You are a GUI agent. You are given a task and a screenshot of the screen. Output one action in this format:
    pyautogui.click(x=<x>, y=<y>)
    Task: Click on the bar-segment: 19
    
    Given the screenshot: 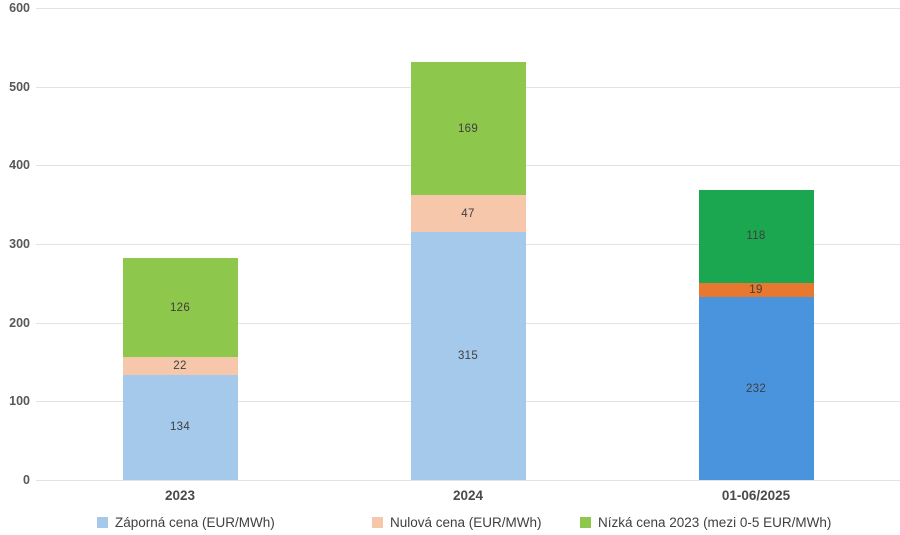 What is the action you would take?
    pyautogui.click(x=756, y=290)
    